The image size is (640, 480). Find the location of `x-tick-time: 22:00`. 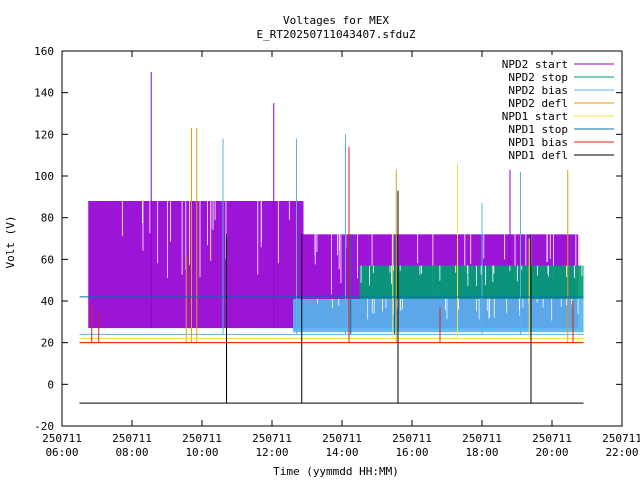

x-tick-time: 22:00 is located at coordinates (621, 452).